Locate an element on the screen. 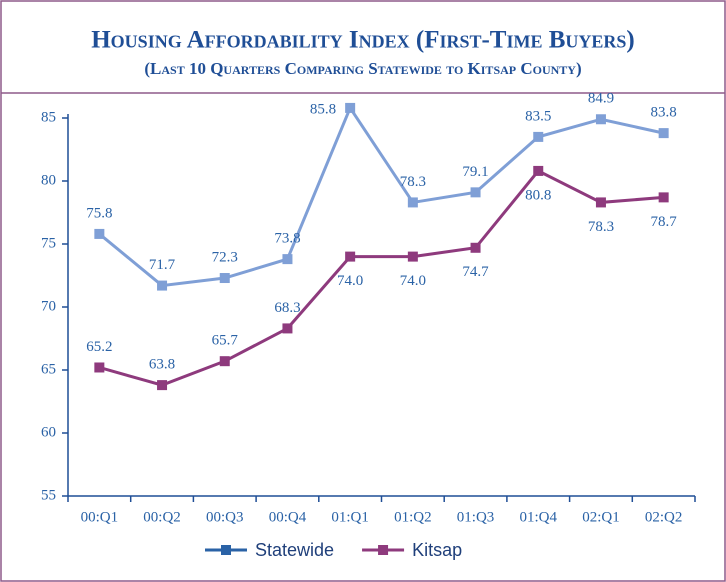 The image size is (726, 582). data-label: 85.8 is located at coordinates (323, 109).